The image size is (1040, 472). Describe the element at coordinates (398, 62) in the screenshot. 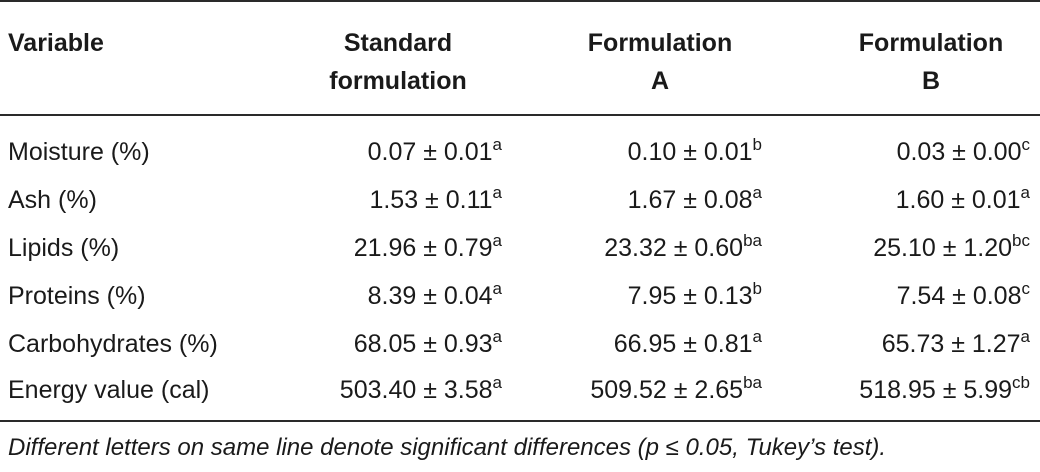

I see `header-standard-formulation: Standard formulation` at that location.